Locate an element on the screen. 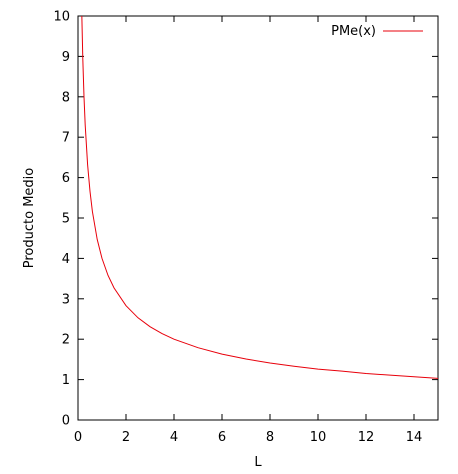  y-tick-label: 5 is located at coordinates (66, 219).